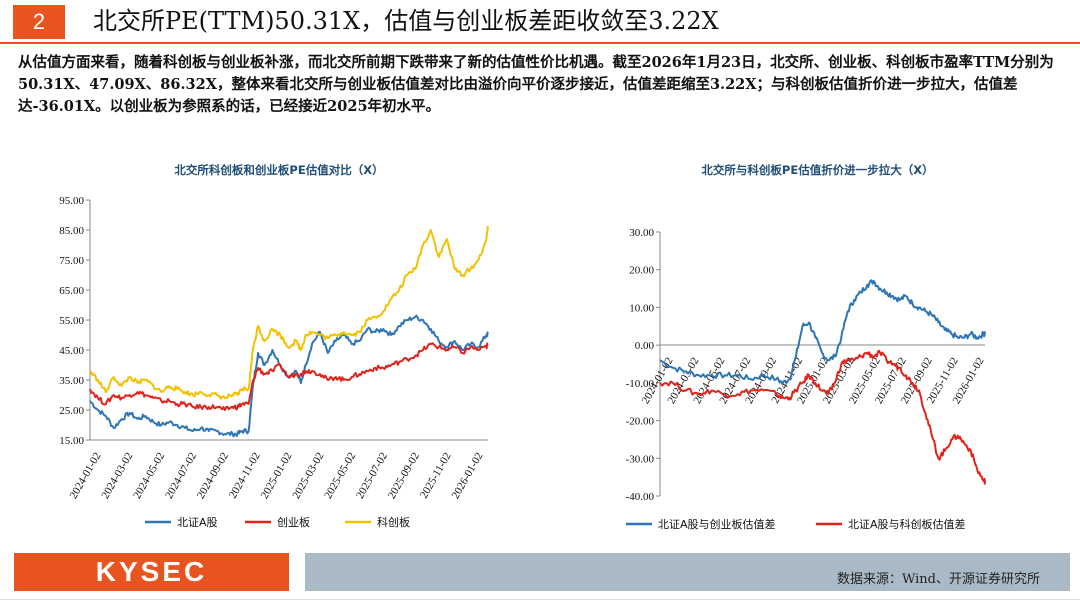  What do you see at coordinates (640, 459) in the screenshot?
I see `y-tick-label: -30.00` at bounding box center [640, 459].